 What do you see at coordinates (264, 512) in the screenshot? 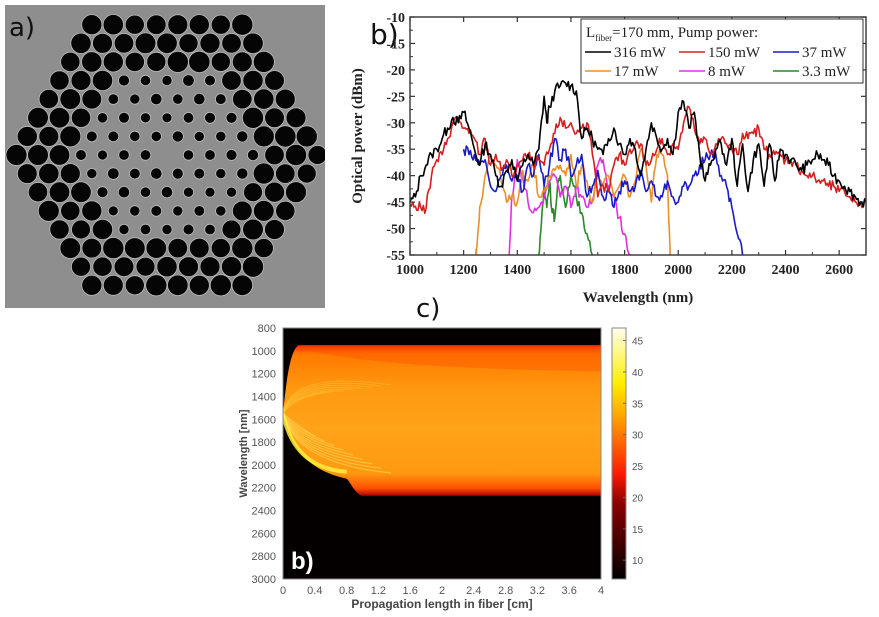
I see `y-tick-label: 2400` at bounding box center [264, 512].